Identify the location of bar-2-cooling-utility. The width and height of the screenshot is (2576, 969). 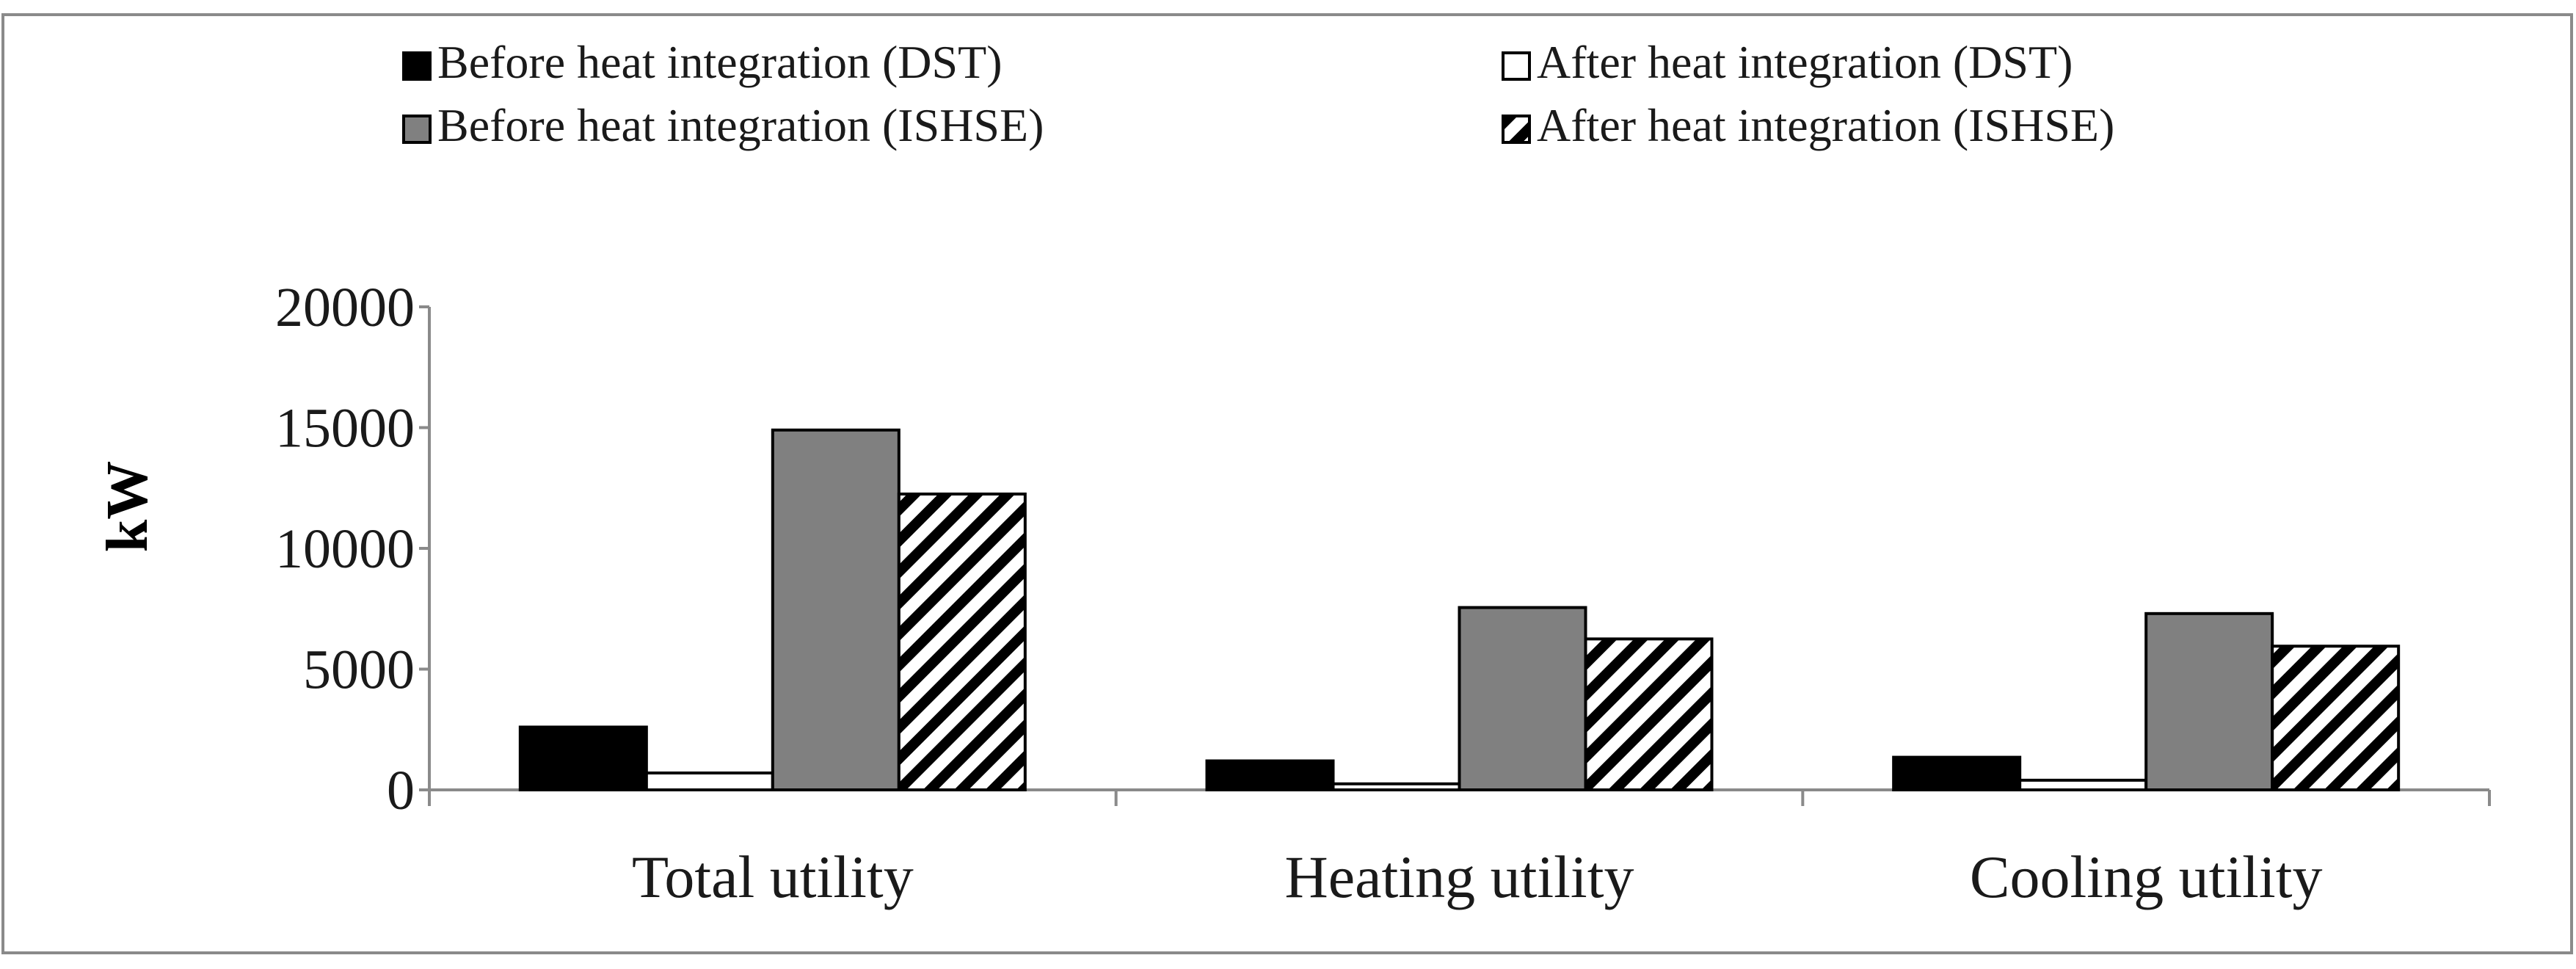
(2083, 784).